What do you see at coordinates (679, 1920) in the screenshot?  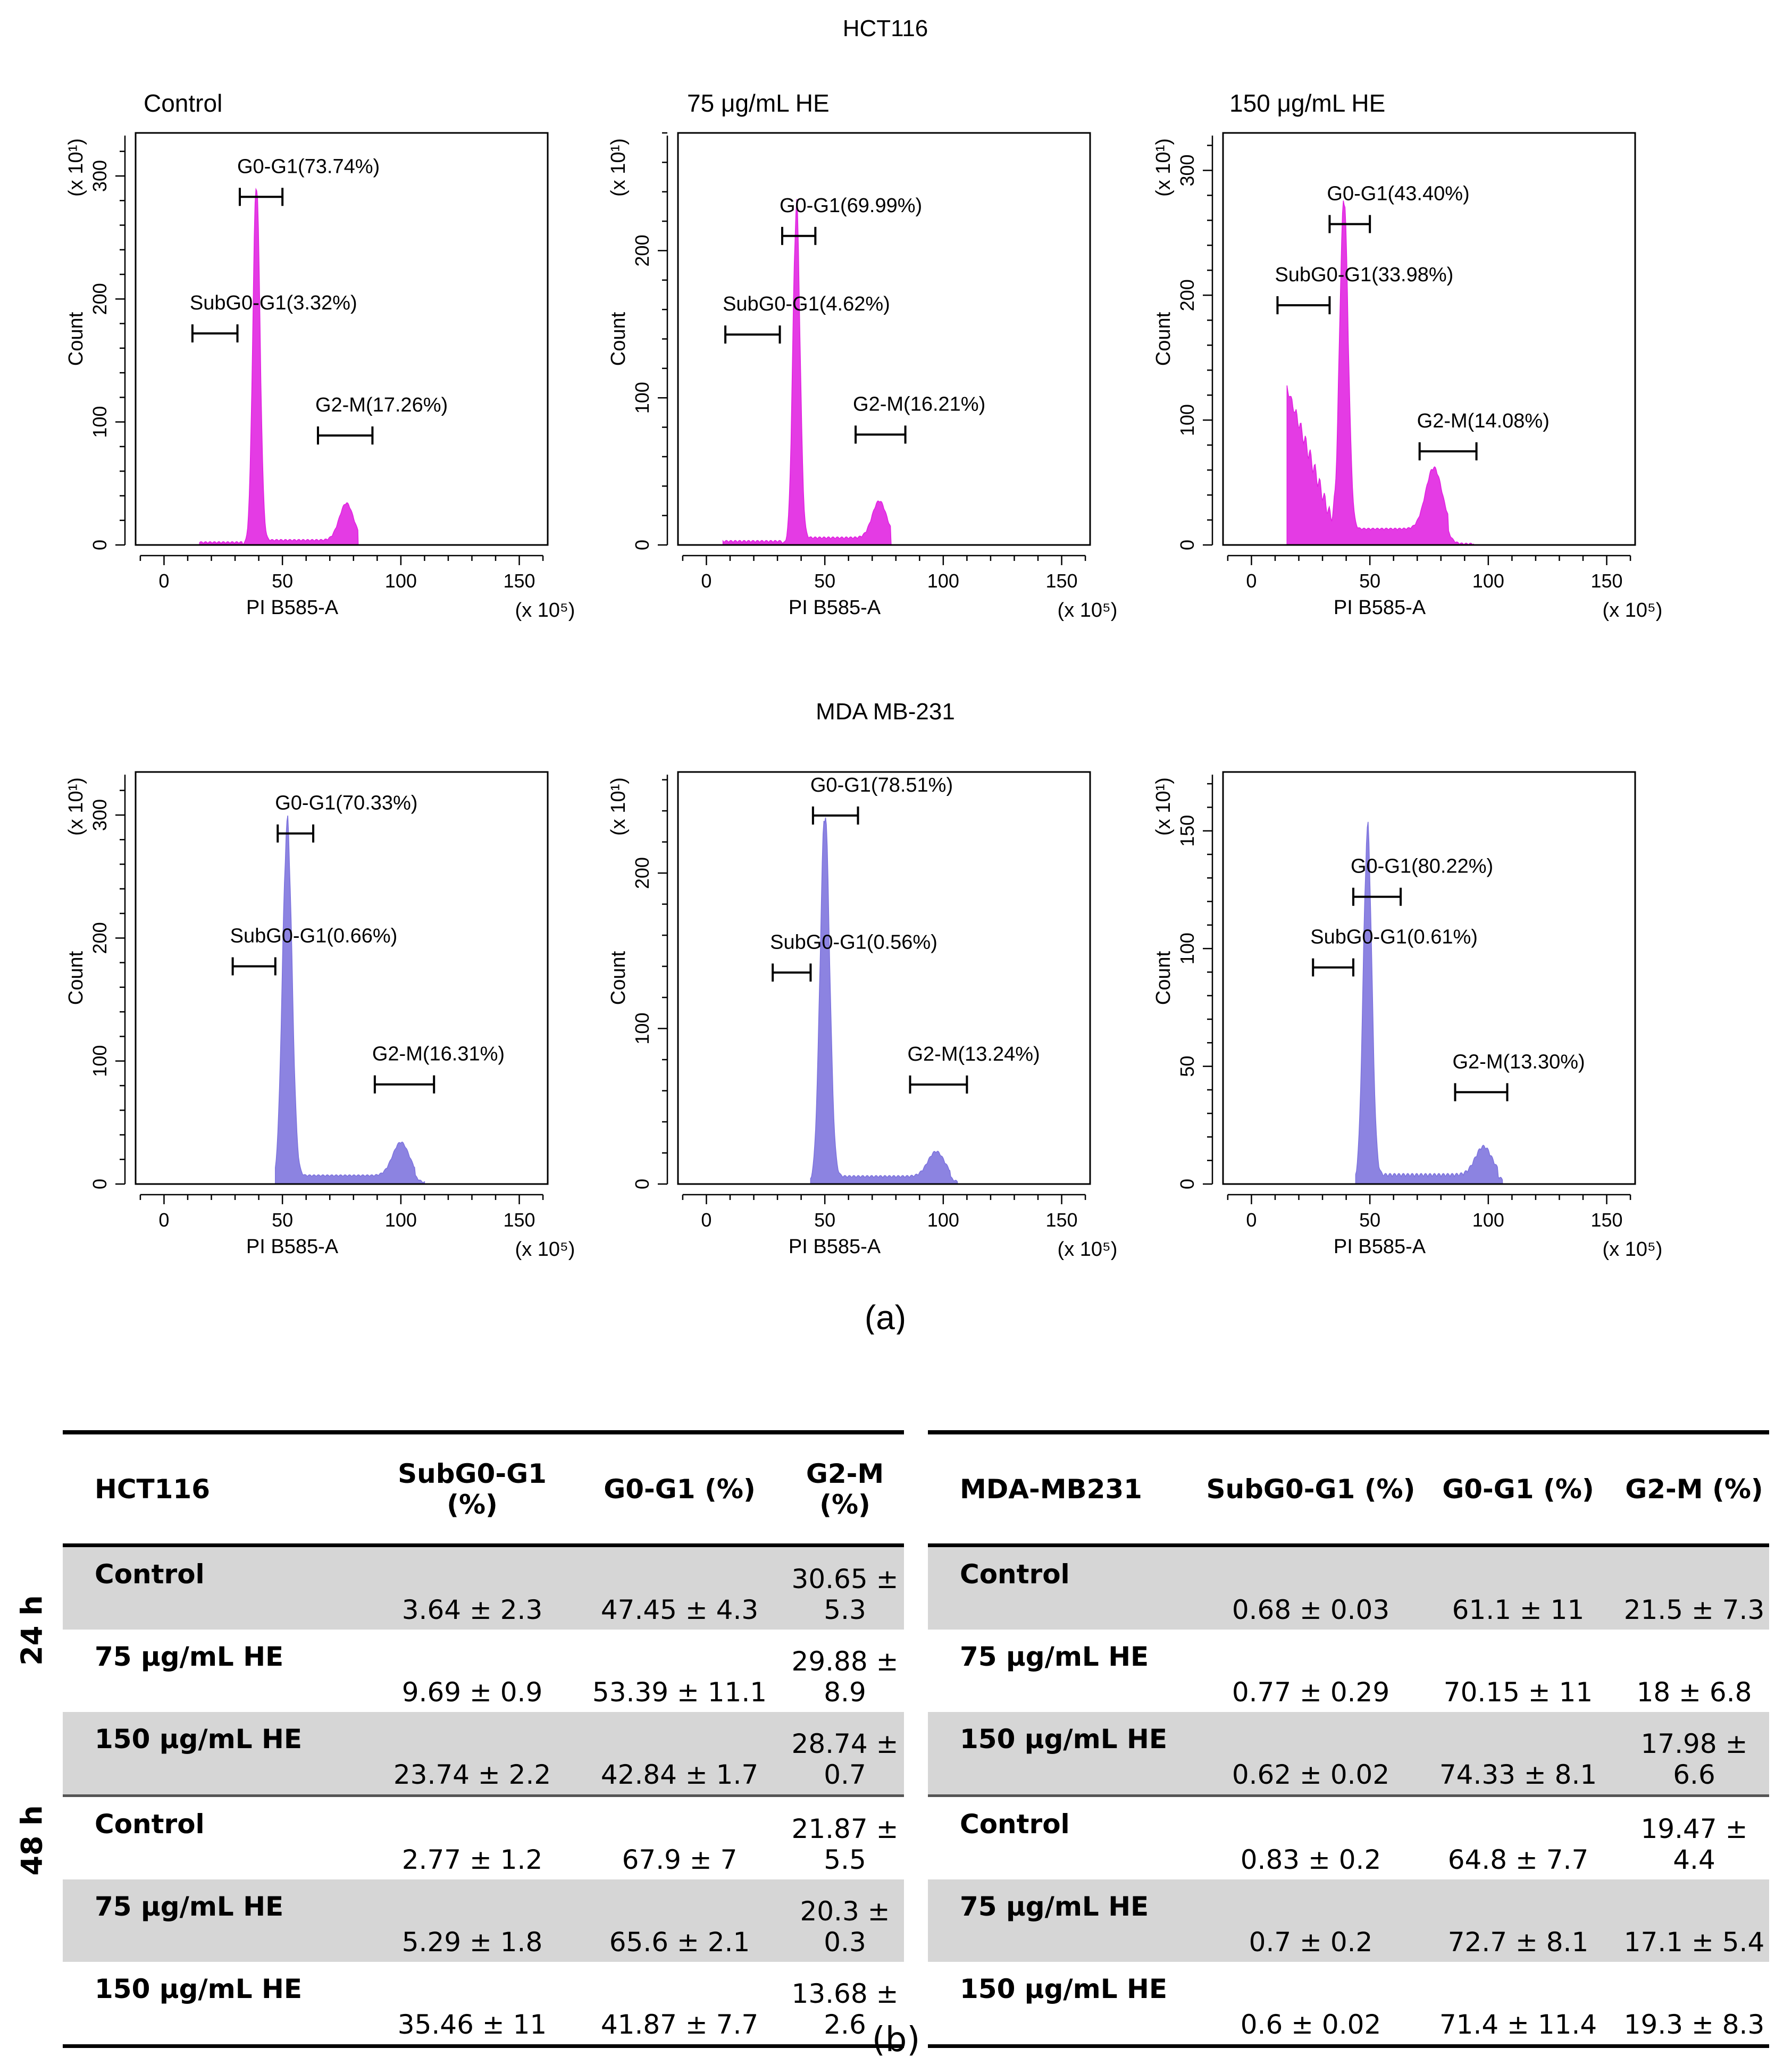 I see `table-cell: 65.6 ± 2.1` at bounding box center [679, 1920].